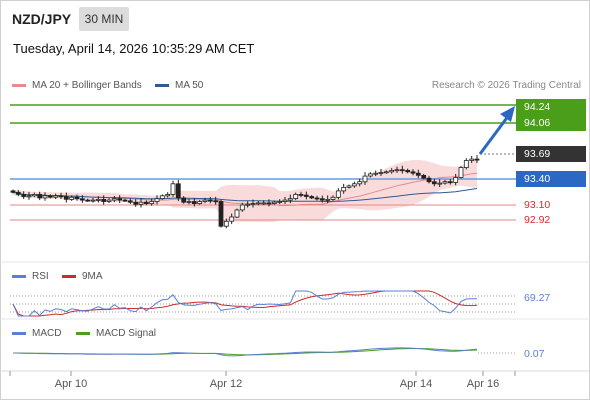  I want to click on legend-rsi-ma-label: 9MA, so click(92, 276).